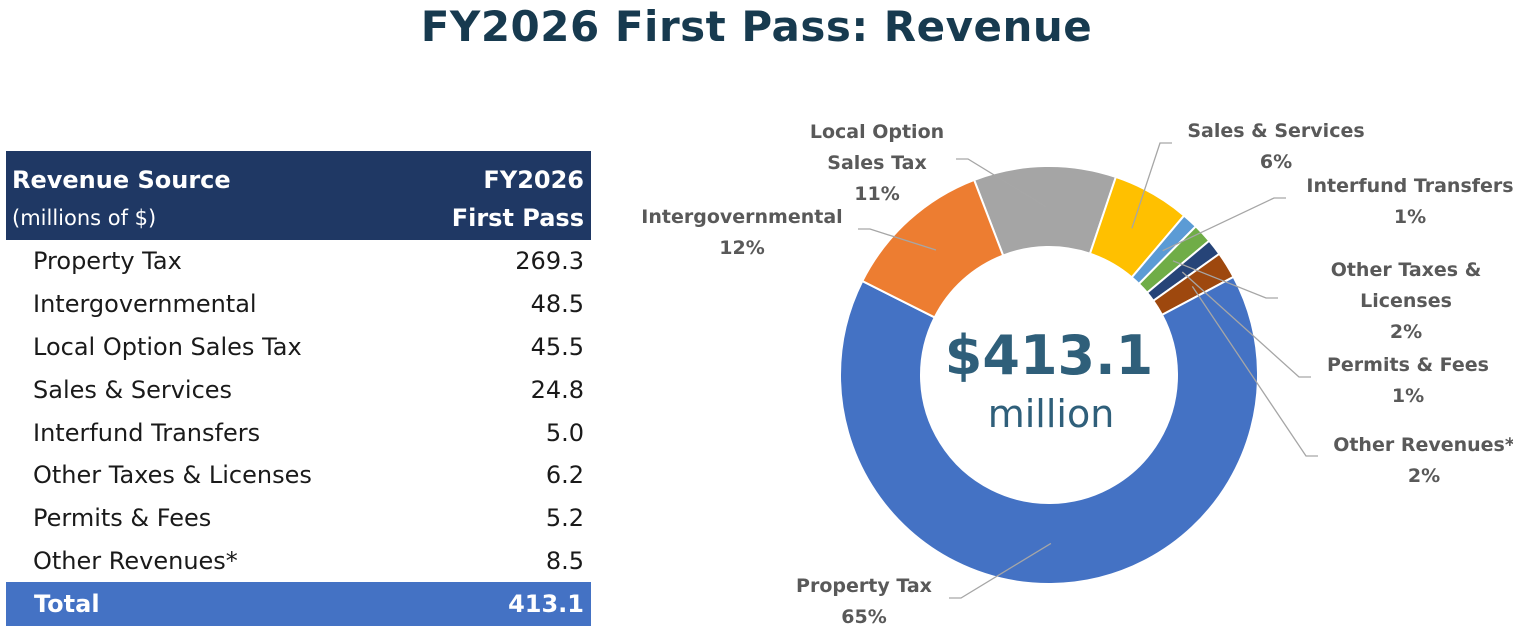 The width and height of the screenshot is (1513, 637). What do you see at coordinates (1000, 570) in the screenshot?
I see `leader-line-property-tax` at bounding box center [1000, 570].